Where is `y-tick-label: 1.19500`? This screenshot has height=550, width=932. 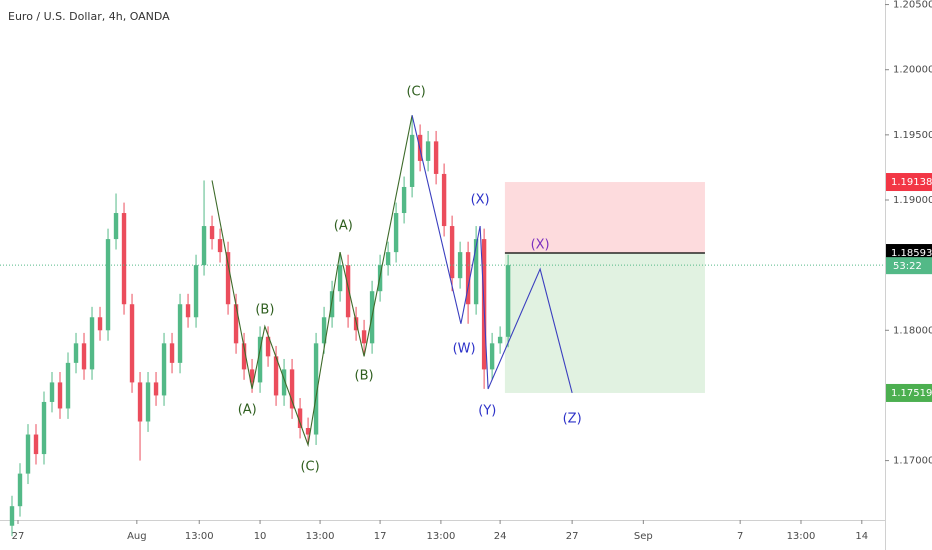 y-tick-label: 1.19500 is located at coordinates (912, 135).